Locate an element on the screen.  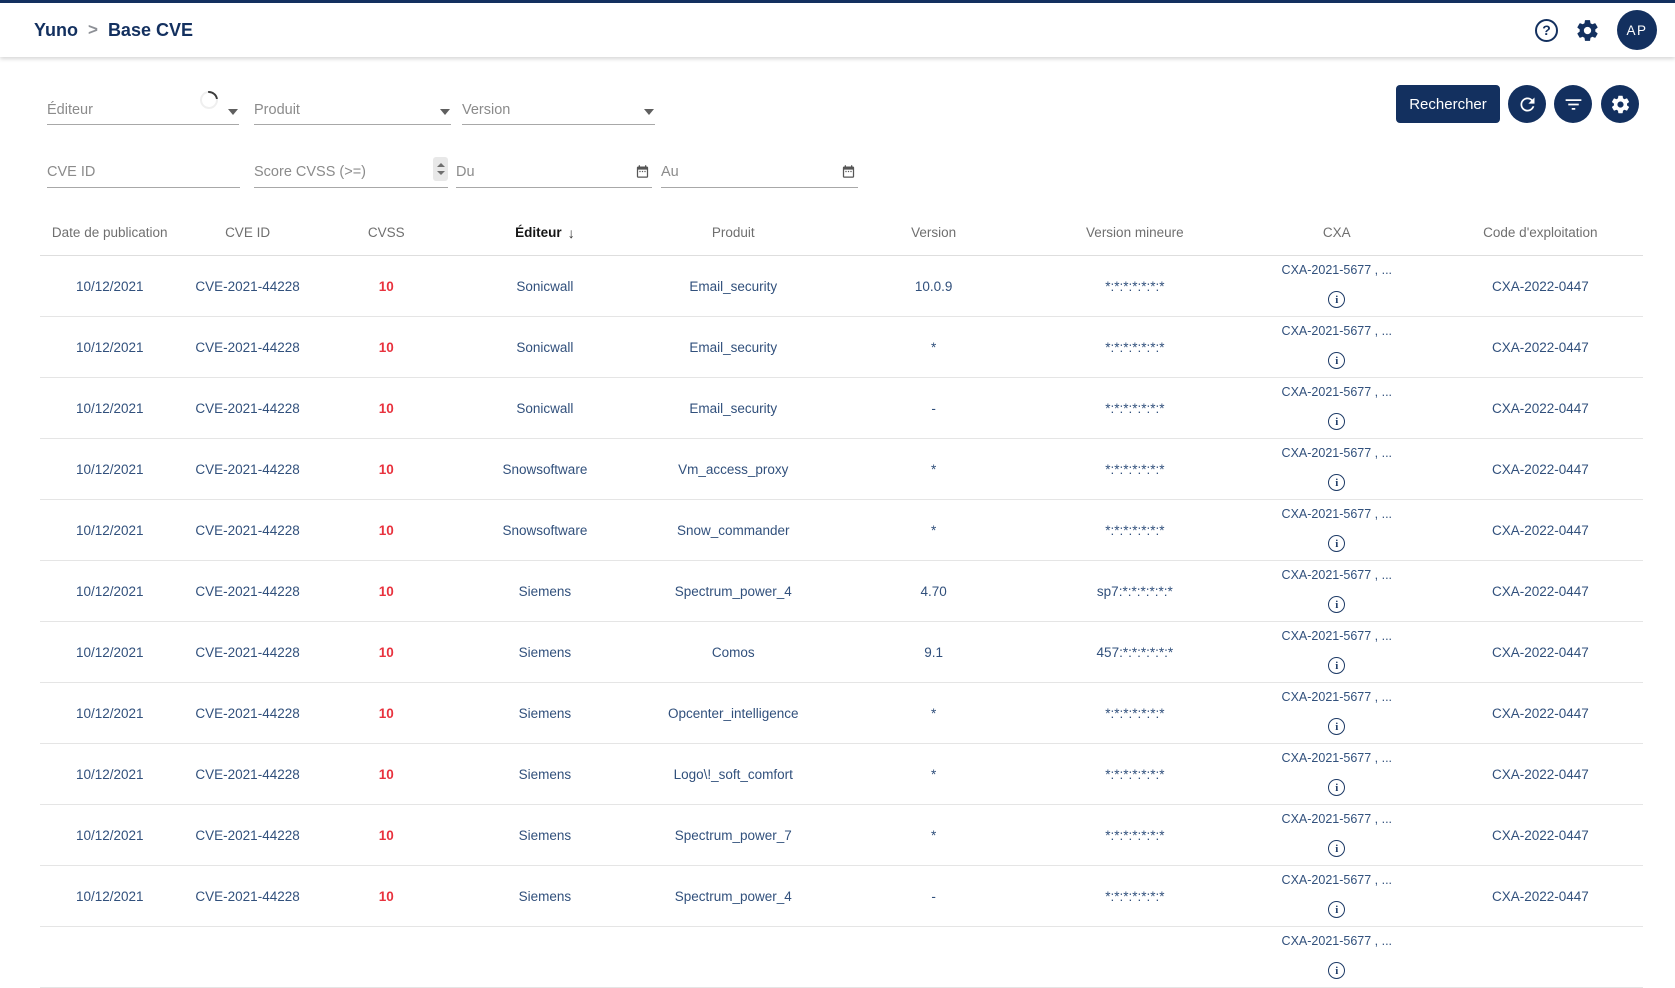
col-header-produit: Produit is located at coordinates (733, 232).